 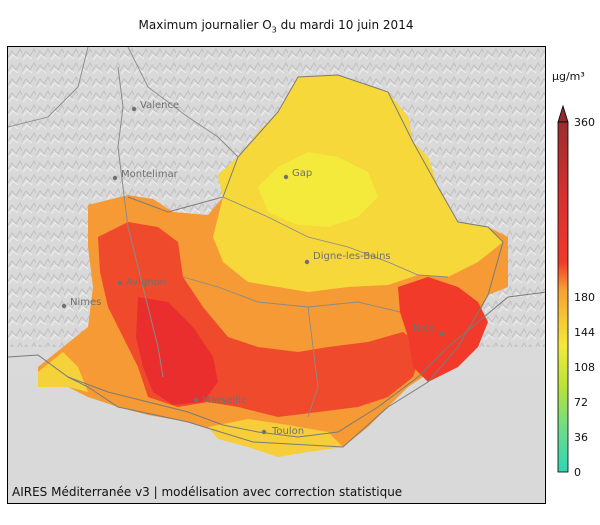 What do you see at coordinates (577, 472) in the screenshot?
I see `colorbar-tick-0: 0` at bounding box center [577, 472].